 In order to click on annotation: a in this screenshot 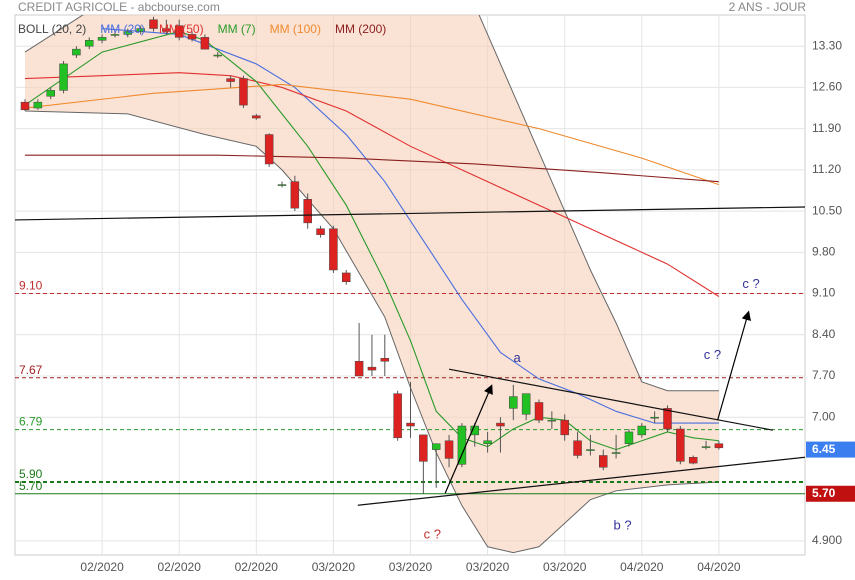, I will do `click(518, 357)`.